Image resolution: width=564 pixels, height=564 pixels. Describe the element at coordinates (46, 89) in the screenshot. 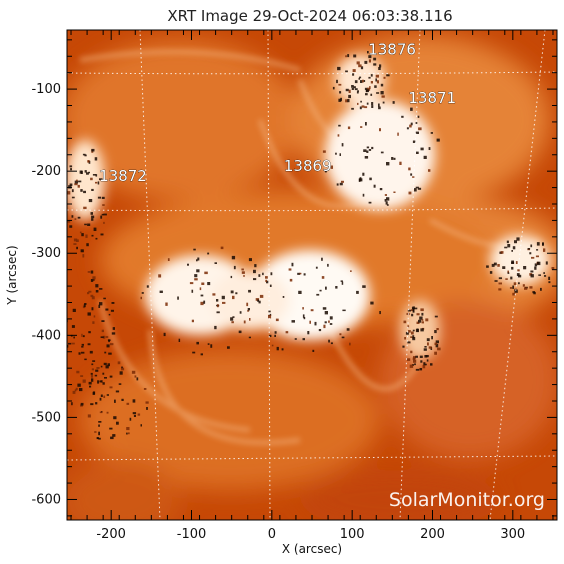

I see `y-tick-label: -100` at that location.